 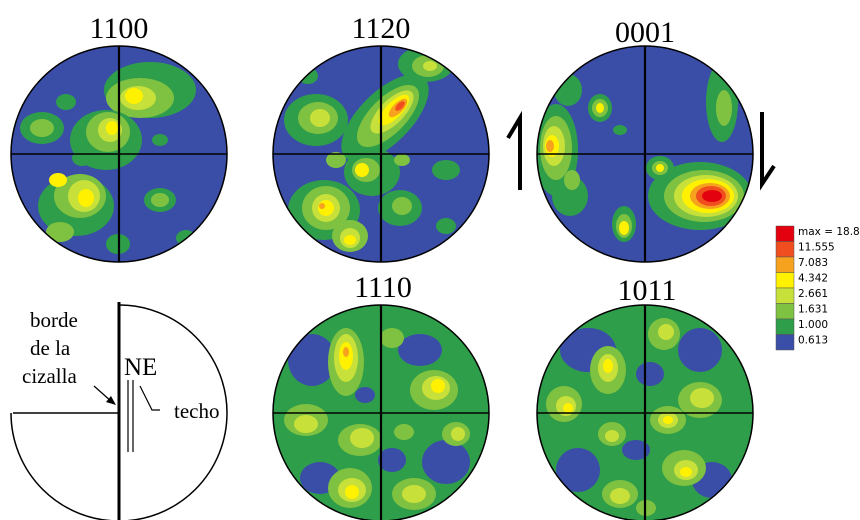 I want to click on legend-label: 7.083, so click(x=813, y=263).